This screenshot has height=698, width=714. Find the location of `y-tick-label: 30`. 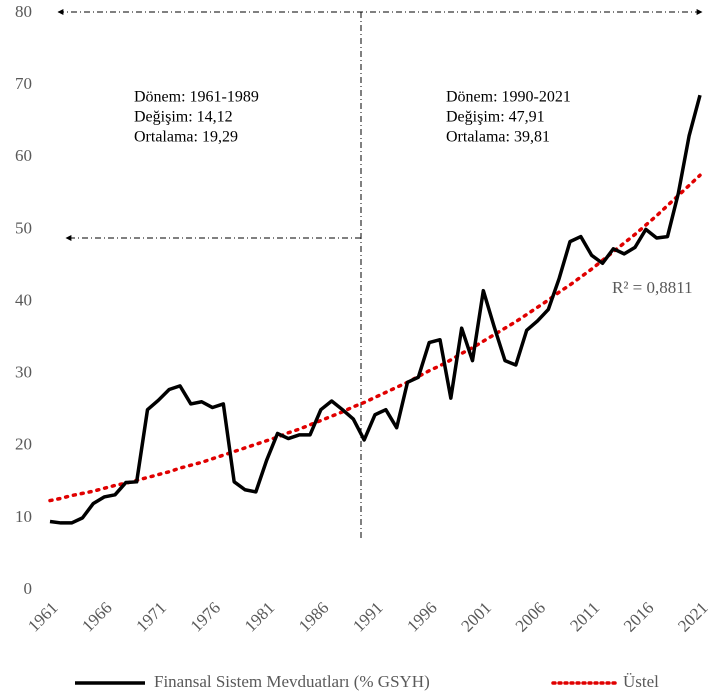

y-tick-label: 30 is located at coordinates (23, 372).